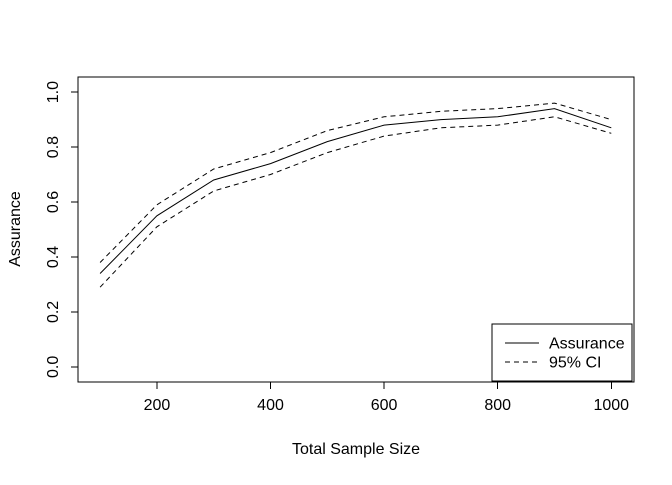 This screenshot has height=485, width=672. I want to click on x-axis-tick-label: 600, so click(384, 405).